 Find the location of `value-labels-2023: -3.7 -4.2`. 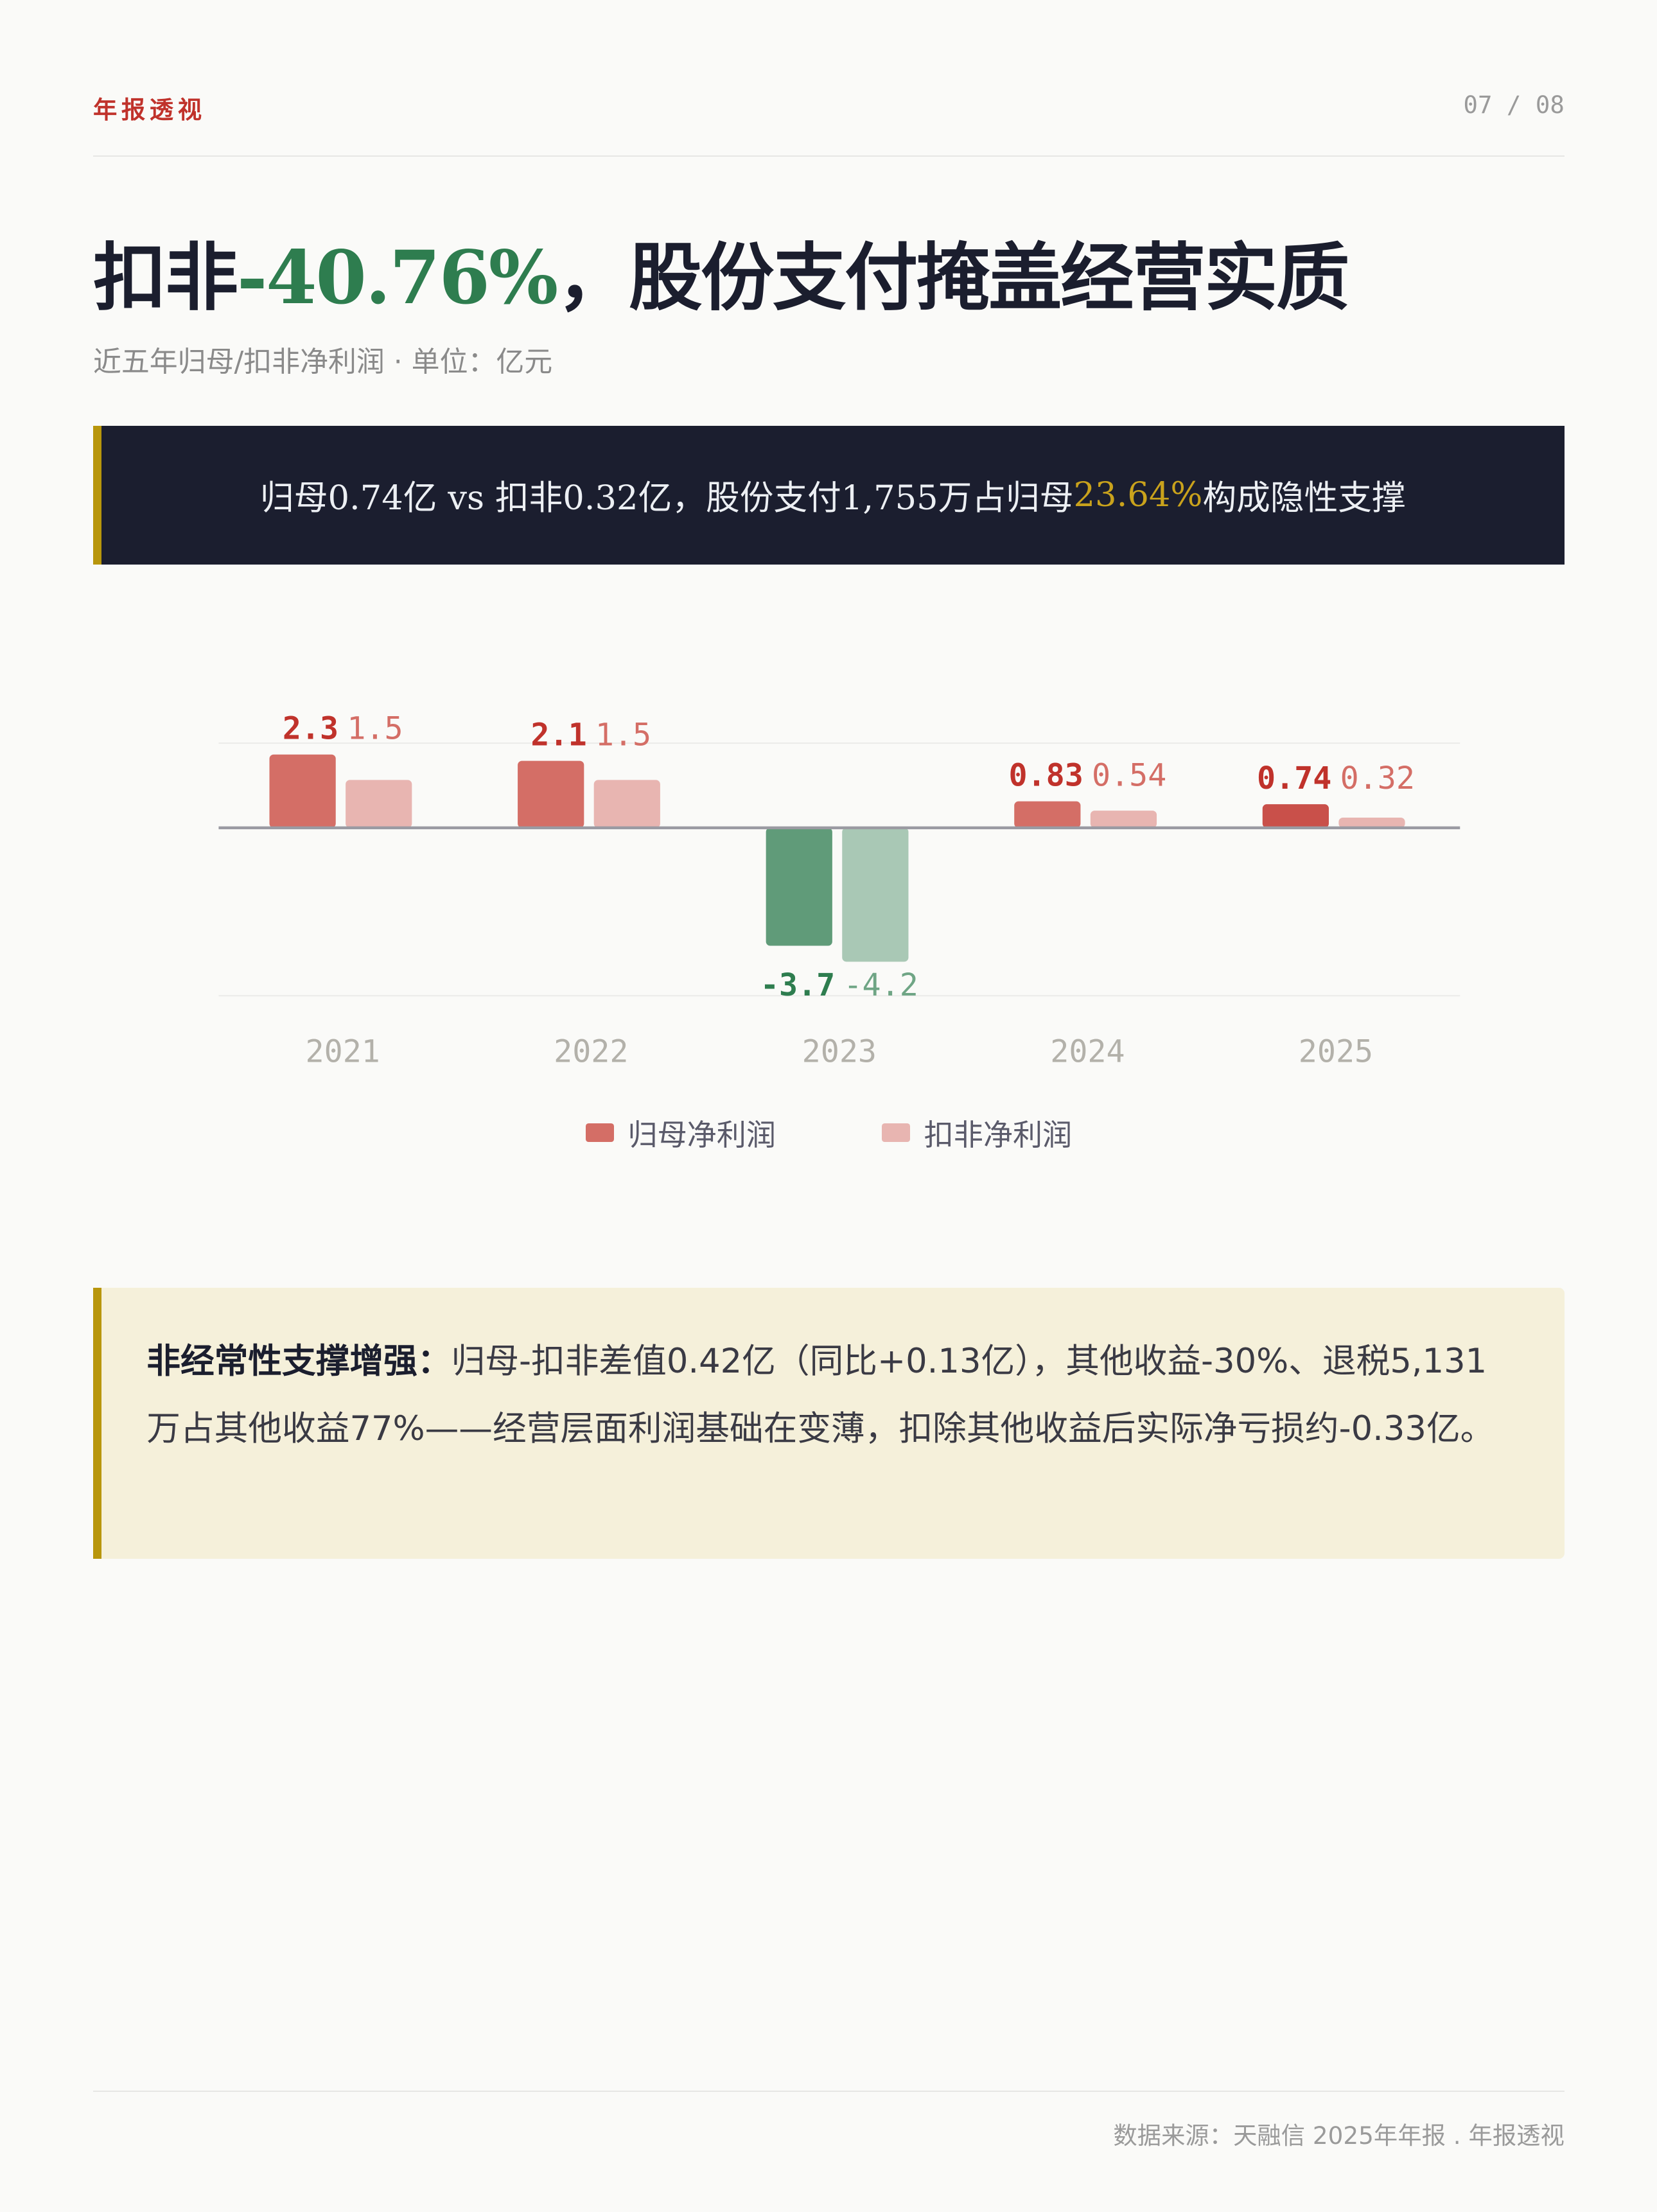

value-labels-2023: -3.7 -4.2 is located at coordinates (839, 985).